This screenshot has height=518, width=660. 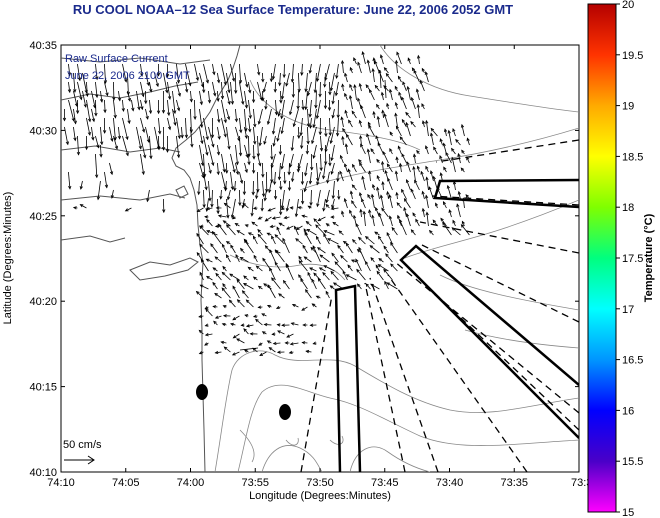 What do you see at coordinates (506, 193) in the screenshot?
I see `offshore-area-east` at bounding box center [506, 193].